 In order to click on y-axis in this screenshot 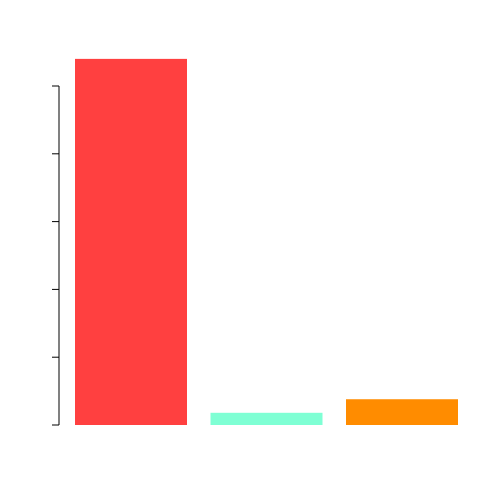, I will do `click(56, 255)`.